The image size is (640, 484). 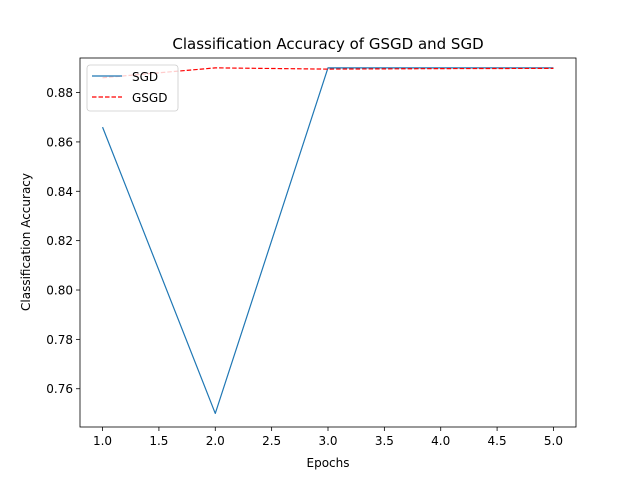 What do you see at coordinates (553, 441) in the screenshot?
I see `x-tick-label: 5.0` at bounding box center [553, 441].